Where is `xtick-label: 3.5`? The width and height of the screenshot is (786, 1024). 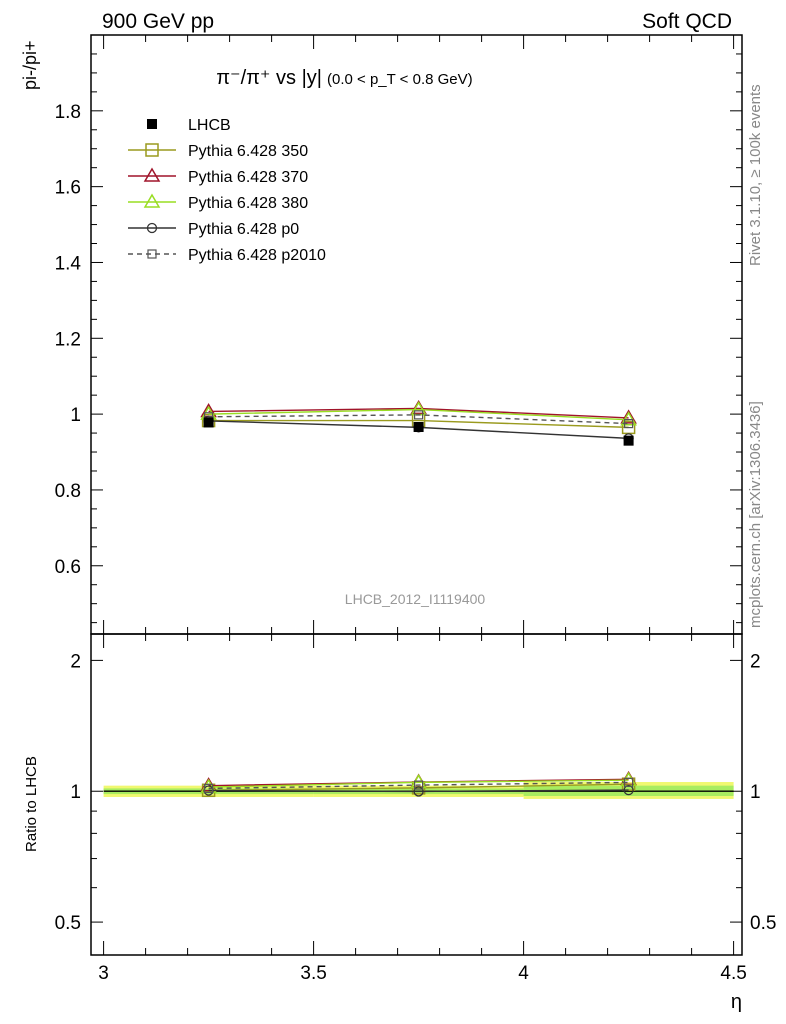 xtick-label: 3.5 is located at coordinates (313, 973).